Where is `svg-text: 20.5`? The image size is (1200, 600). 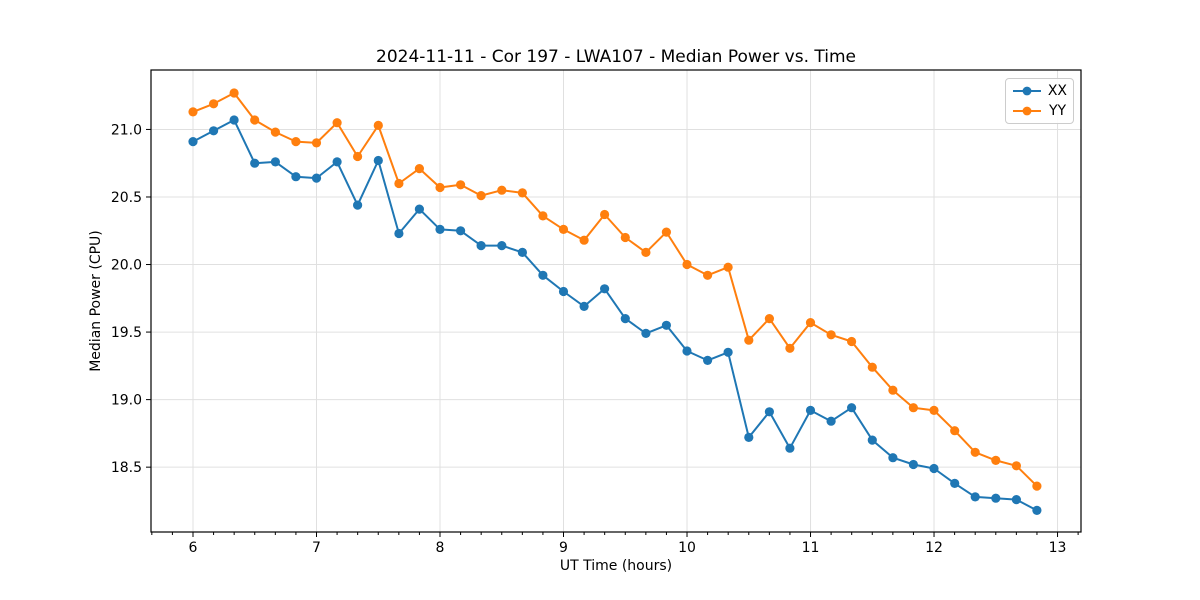 svg-text: 20.5 is located at coordinates (126, 198).